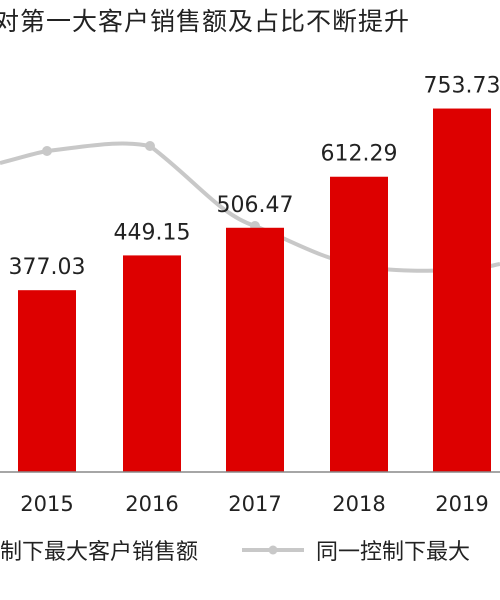 This screenshot has width=500, height=600. Describe the element at coordinates (47, 267) in the screenshot. I see `data-label-2015: 377.03` at that location.